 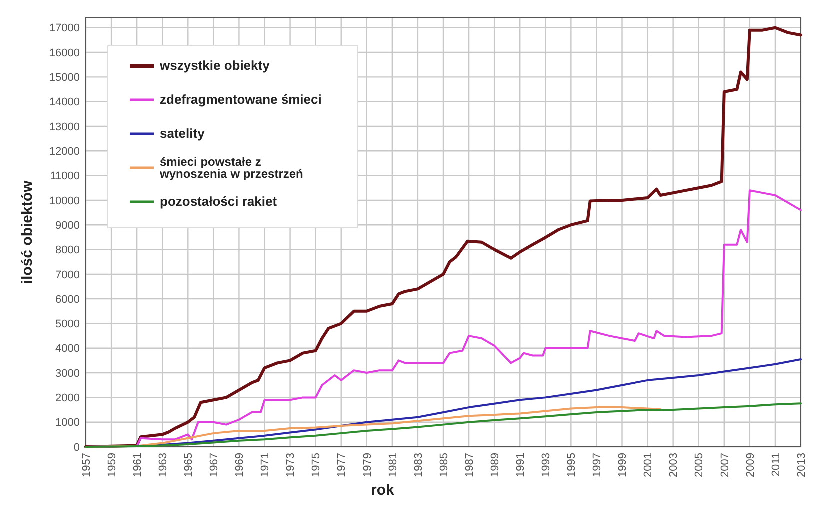 I want to click on x-tick-label: 1987, so click(x=470, y=465).